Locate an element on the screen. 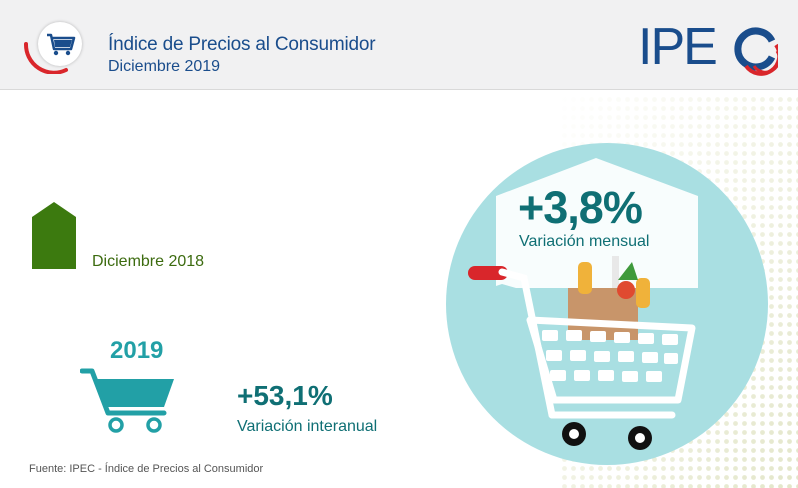  grocery-cart-icon is located at coordinates (582, 353).